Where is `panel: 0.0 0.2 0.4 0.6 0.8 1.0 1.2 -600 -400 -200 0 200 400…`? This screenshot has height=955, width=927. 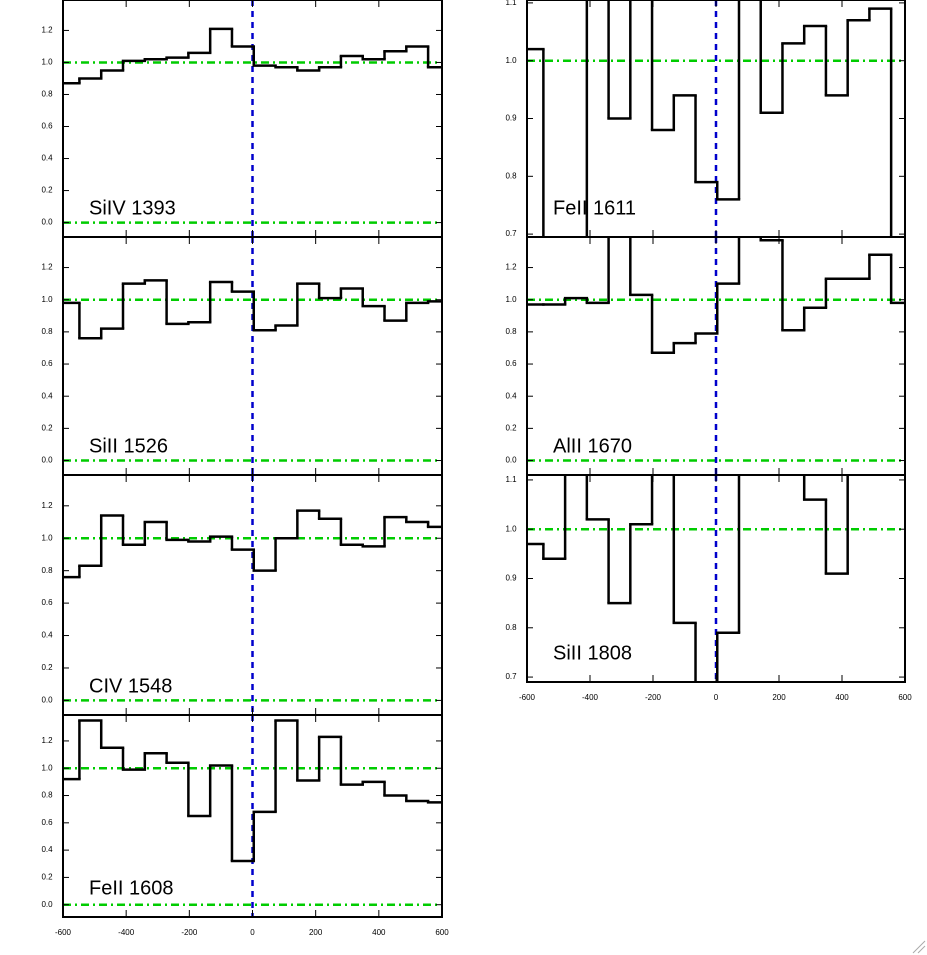 panel: 0.0 0.2 0.4 0.6 0.8 1.0 1.2 -600 -400 -200 0 200 400… is located at coordinates (245, 825).